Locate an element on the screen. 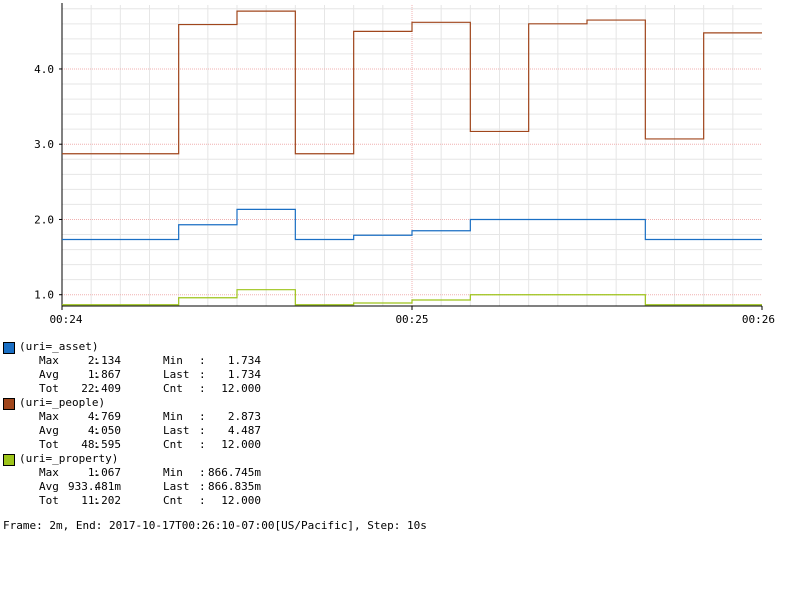 This screenshot has width=786, height=606. y-tick-label: 3.0 is located at coordinates (44, 144).